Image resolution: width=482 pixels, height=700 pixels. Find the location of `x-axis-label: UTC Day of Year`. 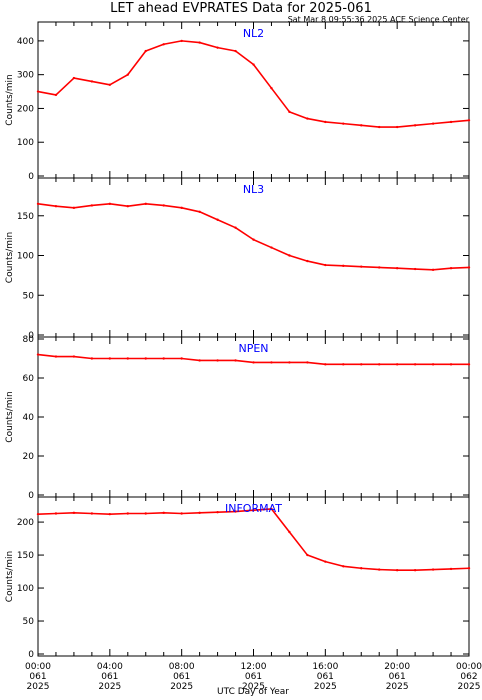

x-axis-label: UTC Day of Year is located at coordinates (253, 692).